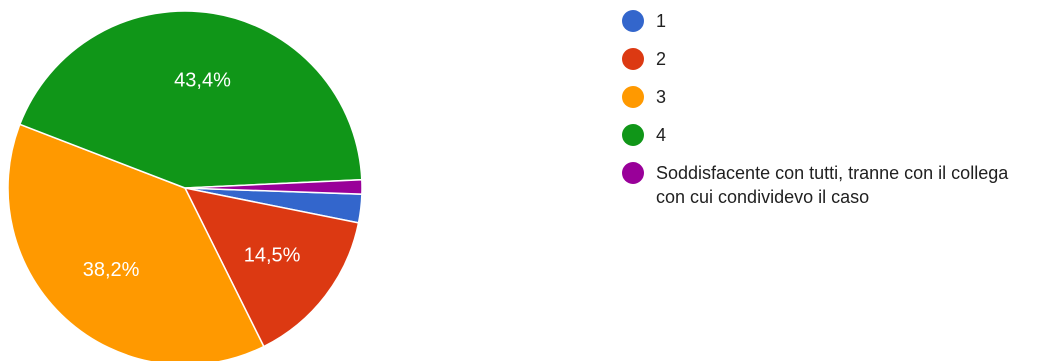 Image resolution: width=1039 pixels, height=361 pixels. What do you see at coordinates (827, 21) in the screenshot?
I see `legend-item-1: 1` at bounding box center [827, 21].